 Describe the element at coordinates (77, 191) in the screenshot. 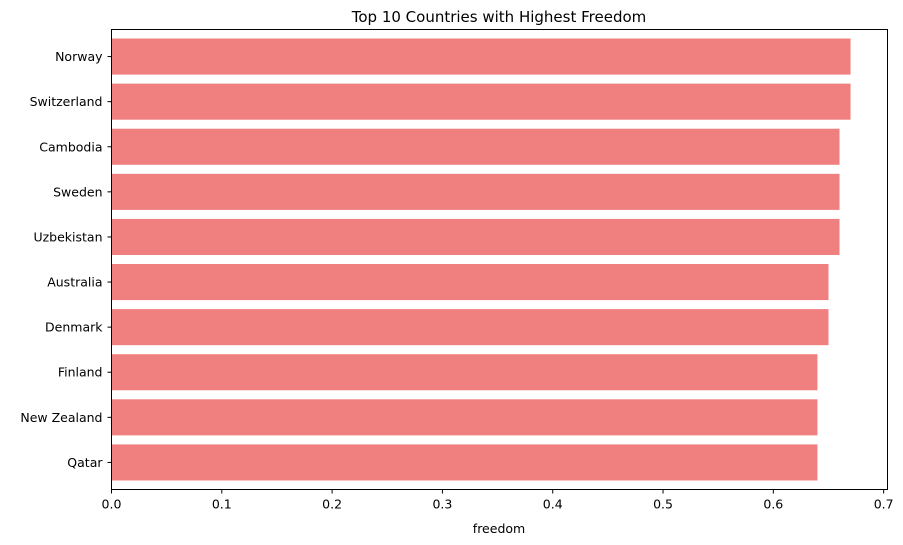

I see `y-tick-label: Sweden` at that location.